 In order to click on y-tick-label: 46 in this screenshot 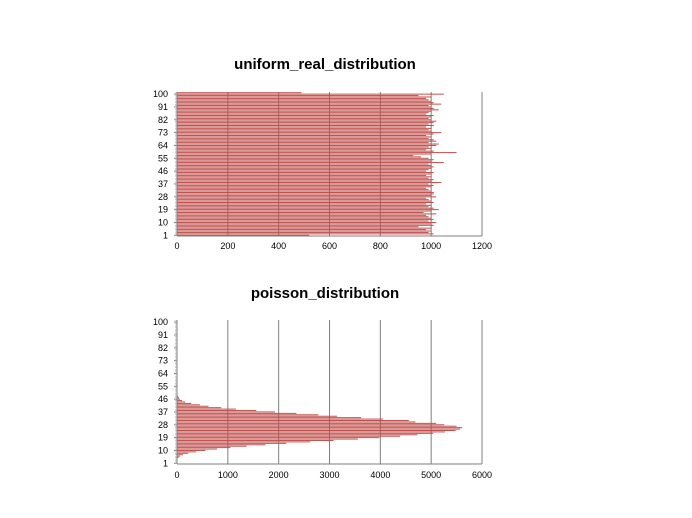, I will do `click(163, 171)`.